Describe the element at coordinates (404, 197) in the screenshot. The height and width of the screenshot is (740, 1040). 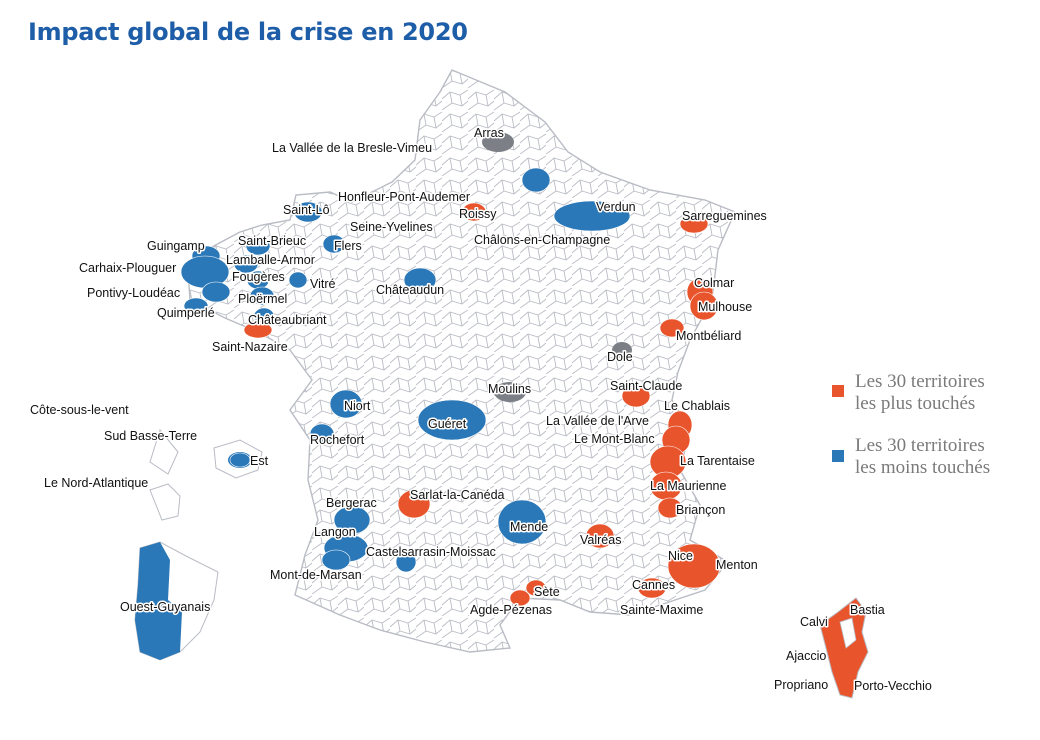
I see `label-honfleur: Honfleur-Pont-Audemer` at that location.